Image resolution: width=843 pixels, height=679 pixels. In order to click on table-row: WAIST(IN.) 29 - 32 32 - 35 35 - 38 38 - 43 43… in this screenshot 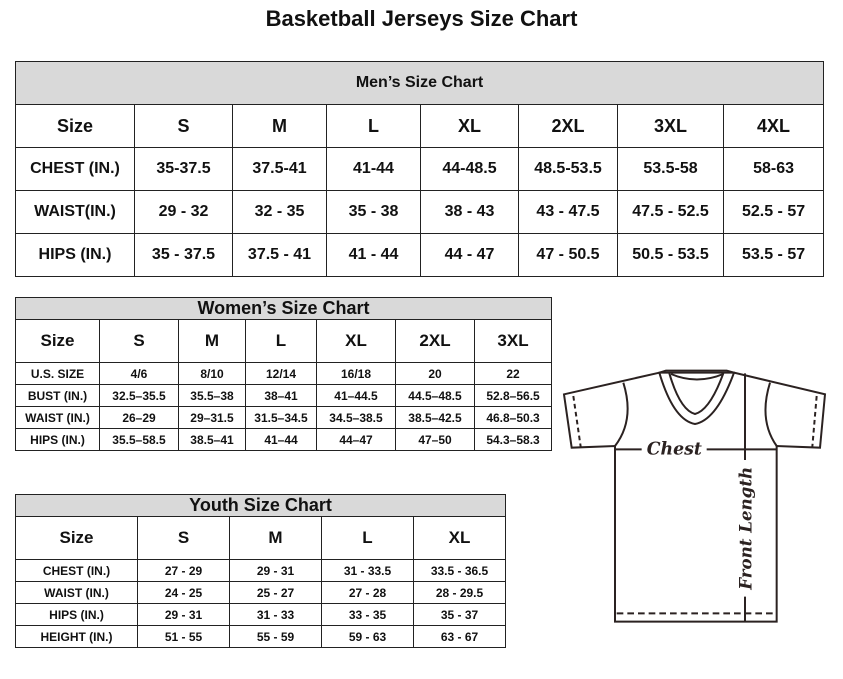, I will do `click(420, 212)`.